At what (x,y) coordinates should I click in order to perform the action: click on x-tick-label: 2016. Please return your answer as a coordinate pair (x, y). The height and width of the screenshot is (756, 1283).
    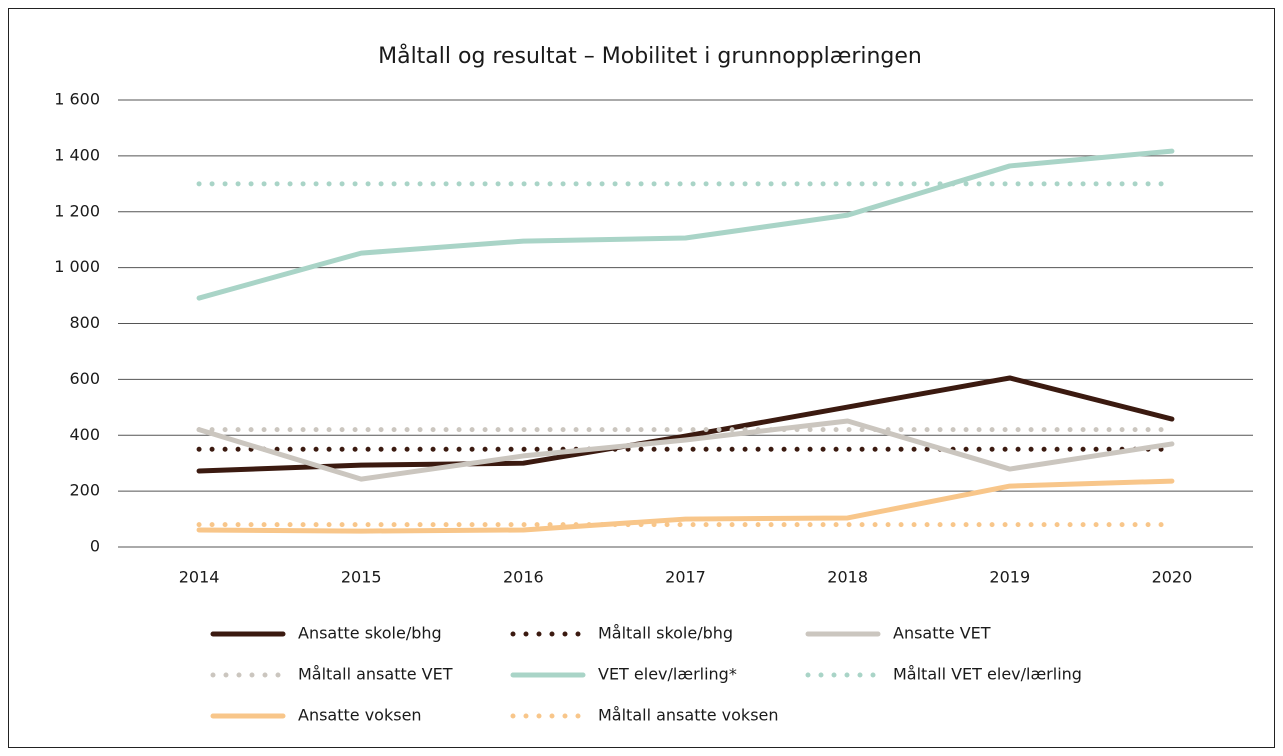
    Looking at the image, I should click on (523, 577).